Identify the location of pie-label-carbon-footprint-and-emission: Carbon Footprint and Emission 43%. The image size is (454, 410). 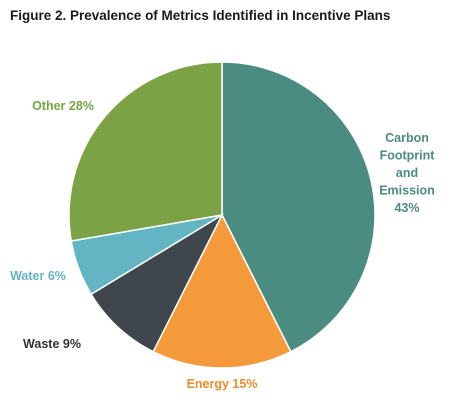
(407, 173).